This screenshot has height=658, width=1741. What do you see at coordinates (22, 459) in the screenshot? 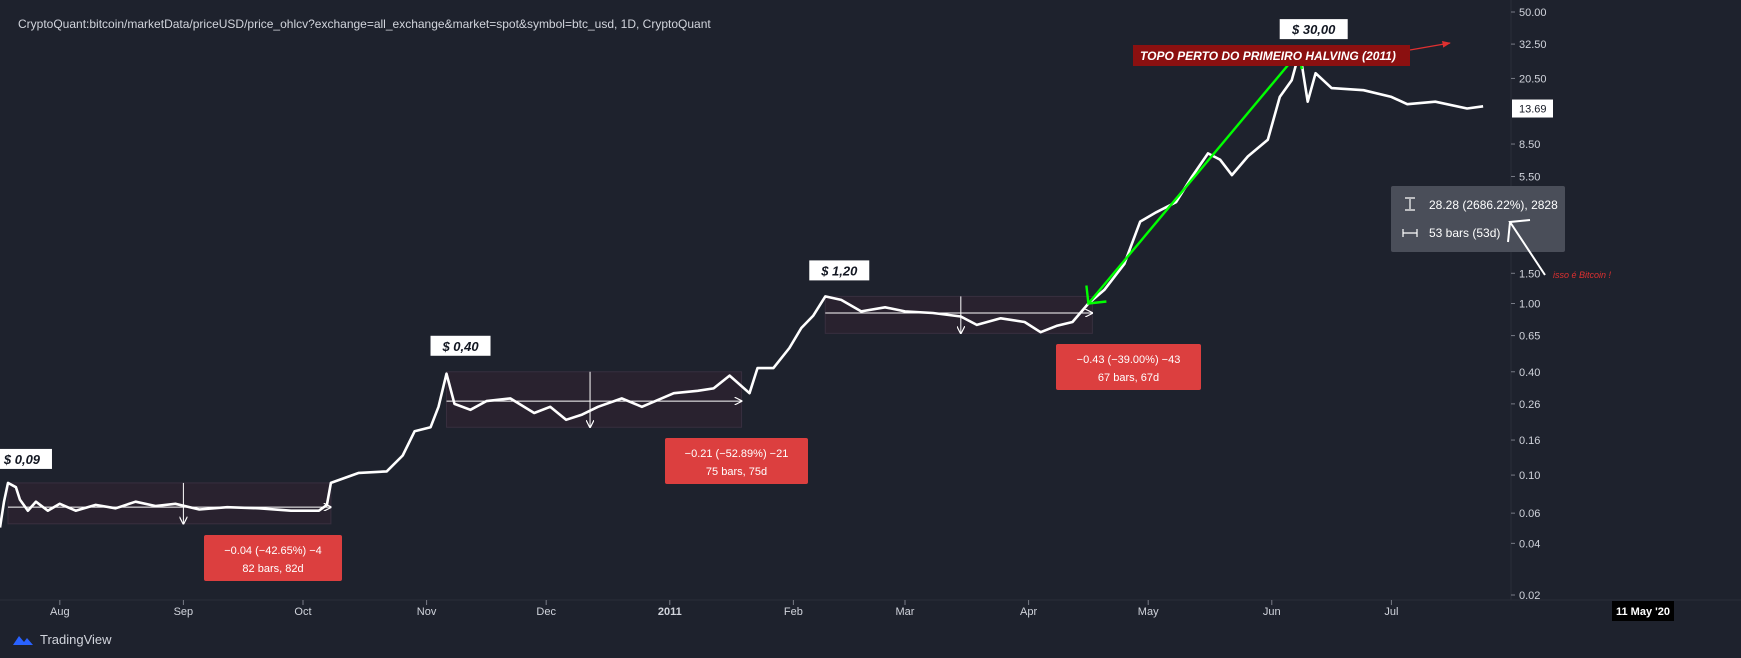
I see `price-label: $ 0,09` at bounding box center [22, 459].